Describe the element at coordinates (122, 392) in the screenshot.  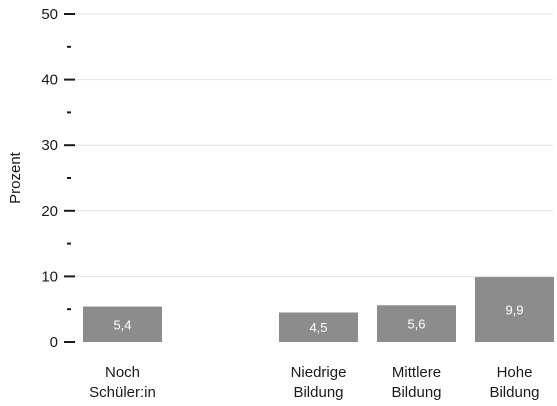
I see `x-category-label: Schüler:in` at that location.